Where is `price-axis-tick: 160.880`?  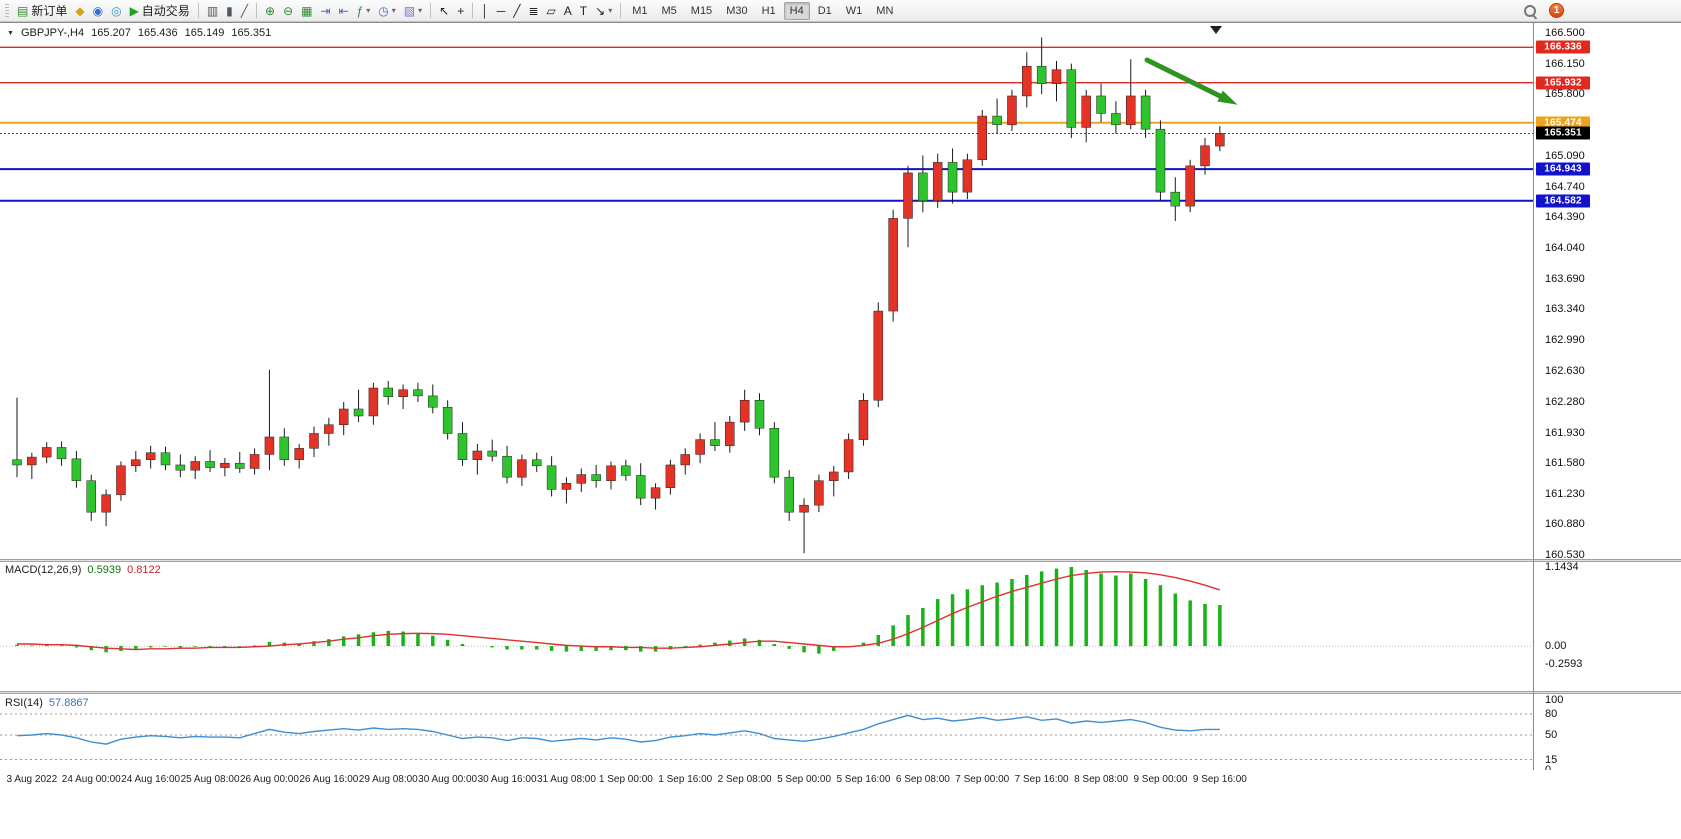 price-axis-tick: 160.880 is located at coordinates (1565, 524).